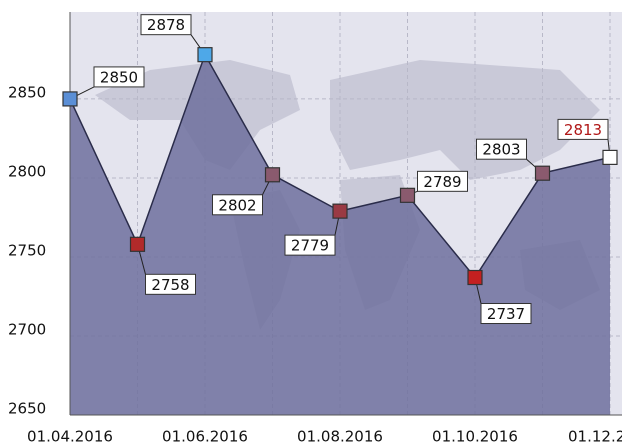 The height and width of the screenshot is (447, 622). What do you see at coordinates (475, 437) in the screenshot?
I see `x-tick-label: 01.10.2016` at bounding box center [475, 437].